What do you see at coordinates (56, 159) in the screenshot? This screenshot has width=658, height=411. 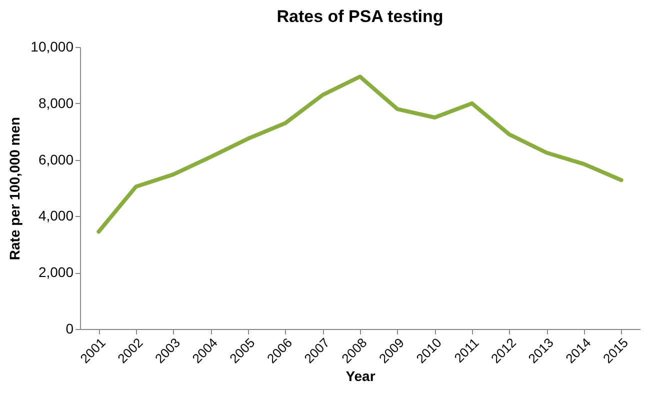 I see `y-tick-label: 6,000` at bounding box center [56, 159].